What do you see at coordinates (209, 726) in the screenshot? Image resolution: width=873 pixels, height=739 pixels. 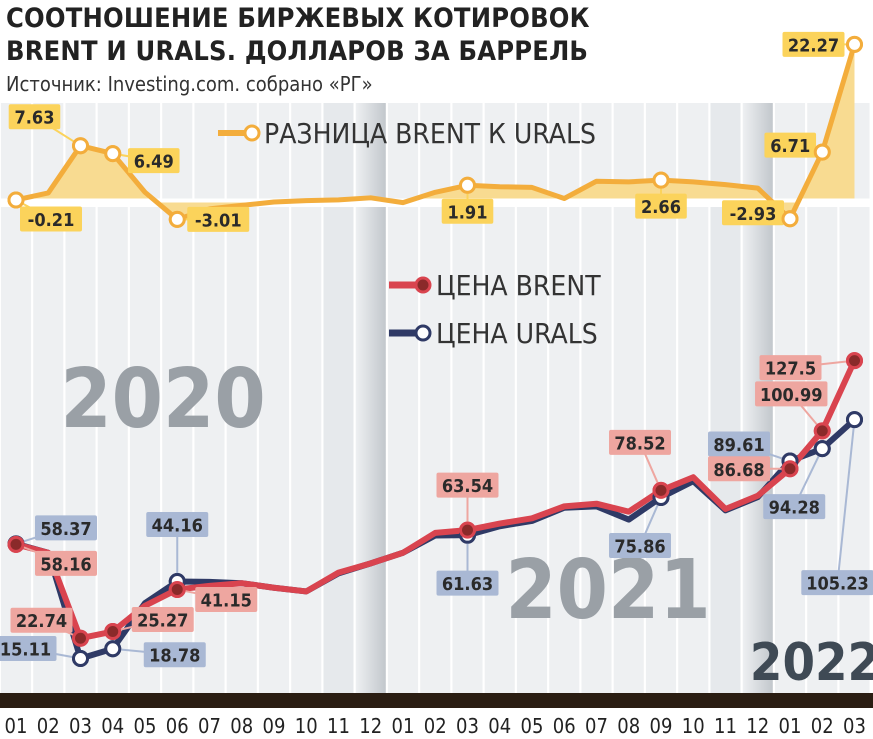 I see `x-tick-label: 07` at bounding box center [209, 726].